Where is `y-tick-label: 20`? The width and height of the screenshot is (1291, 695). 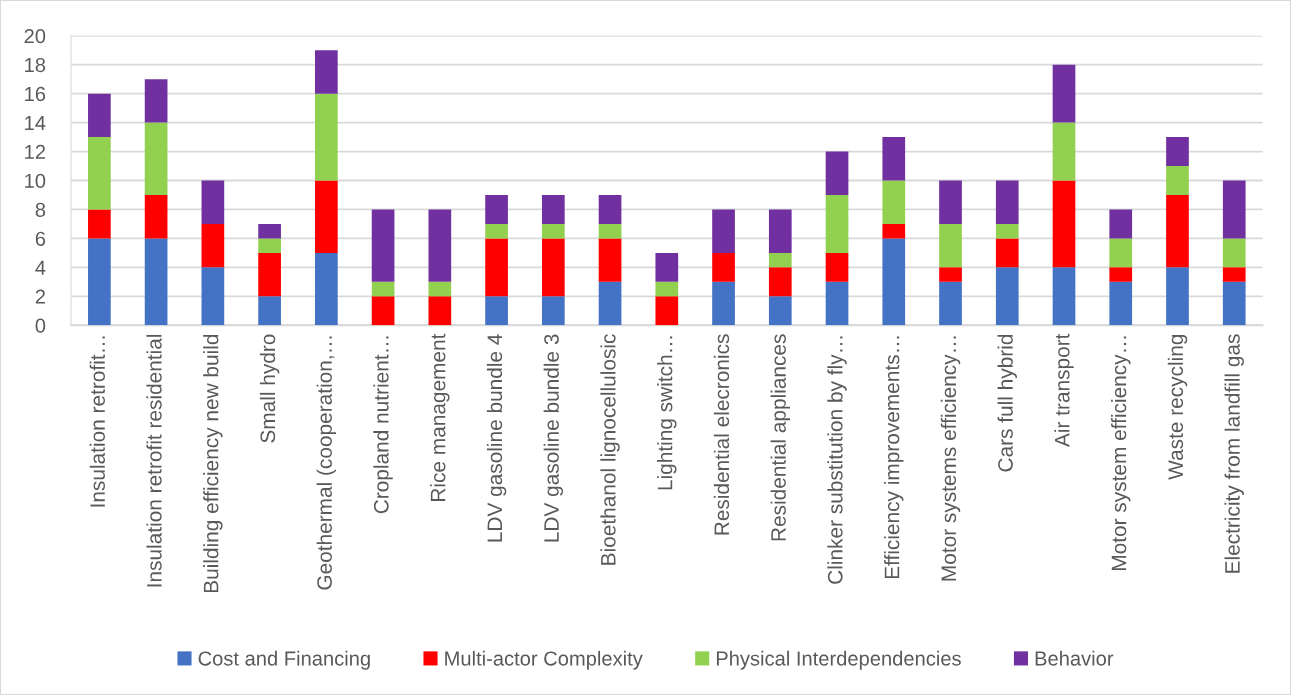
y-tick-label: 20 is located at coordinates (35, 36).